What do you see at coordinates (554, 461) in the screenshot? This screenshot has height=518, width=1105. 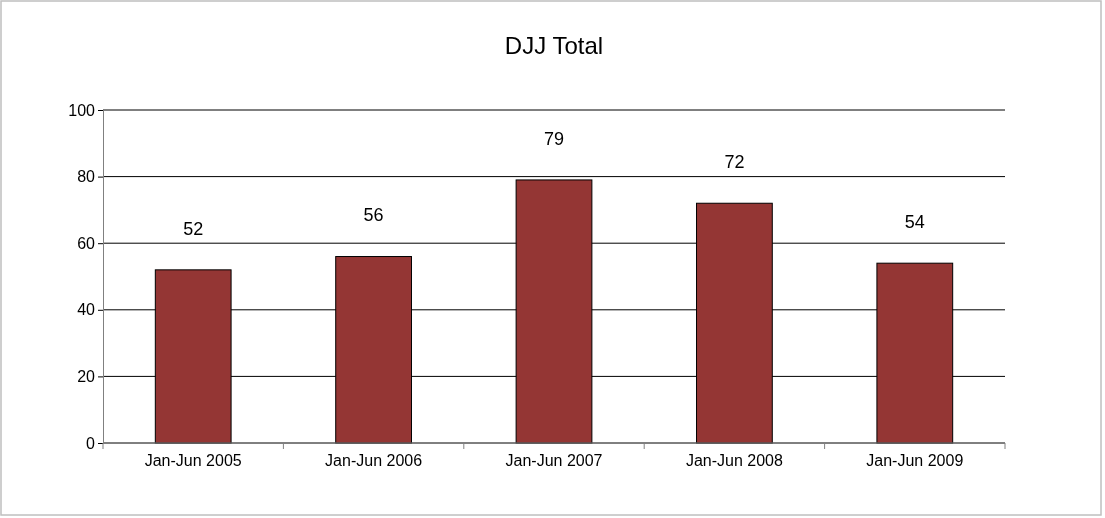 I see `x-tick-label: Jan-Jun 2007` at bounding box center [554, 461].